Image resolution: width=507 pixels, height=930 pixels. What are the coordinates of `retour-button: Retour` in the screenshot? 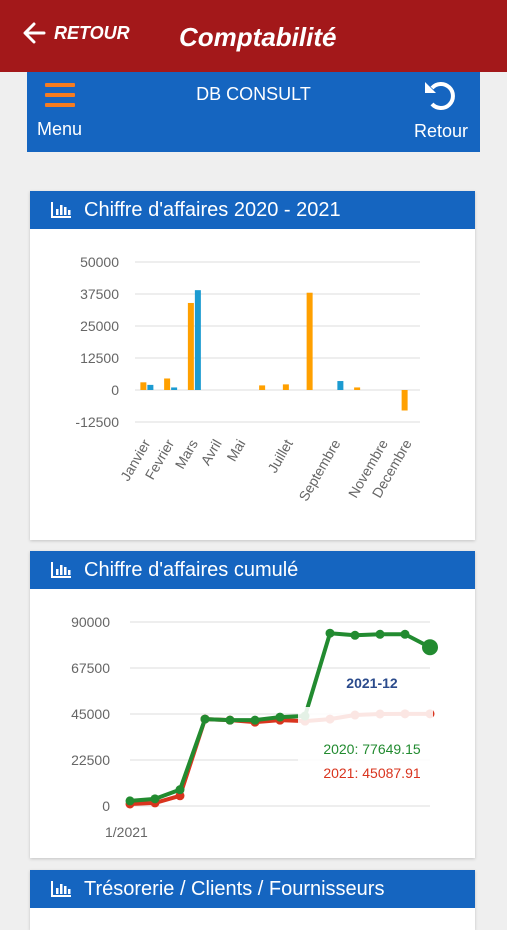 It's located at (441, 110).